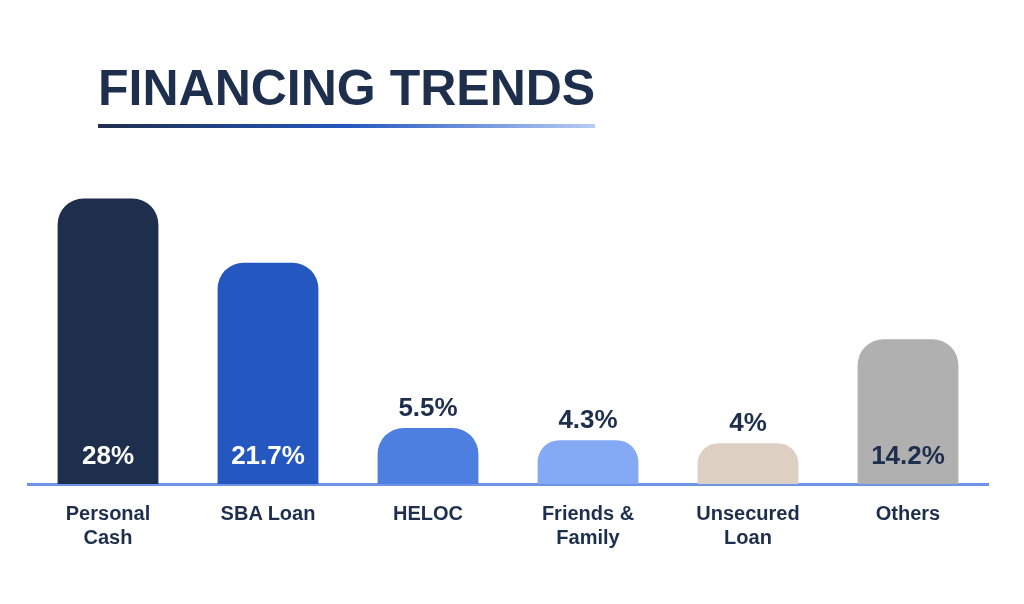 The height and width of the screenshot is (604, 1024). I want to click on chart-title: FINANCING TRENDS, so click(347, 88).